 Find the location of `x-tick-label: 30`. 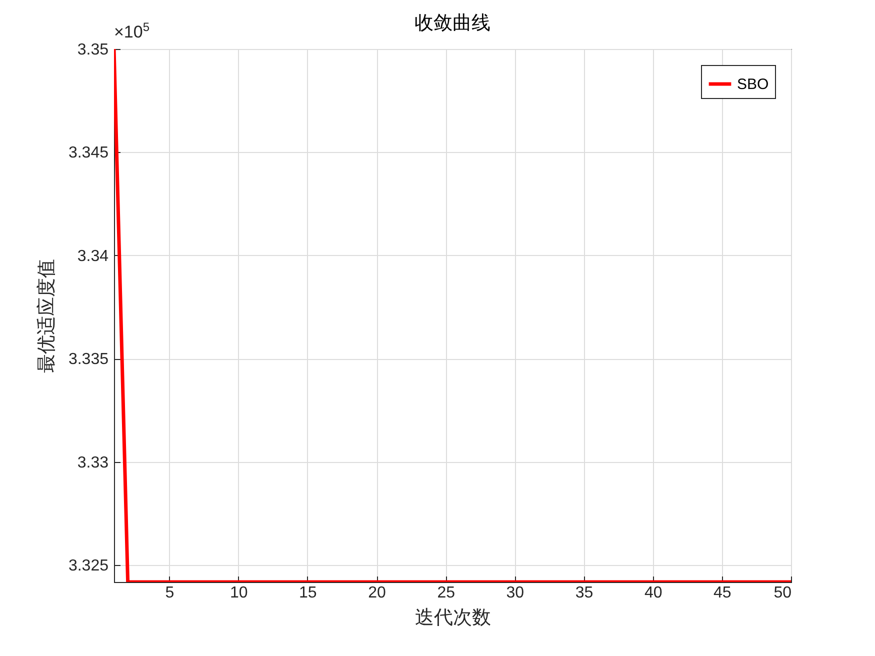

x-tick-label: 30 is located at coordinates (515, 593).